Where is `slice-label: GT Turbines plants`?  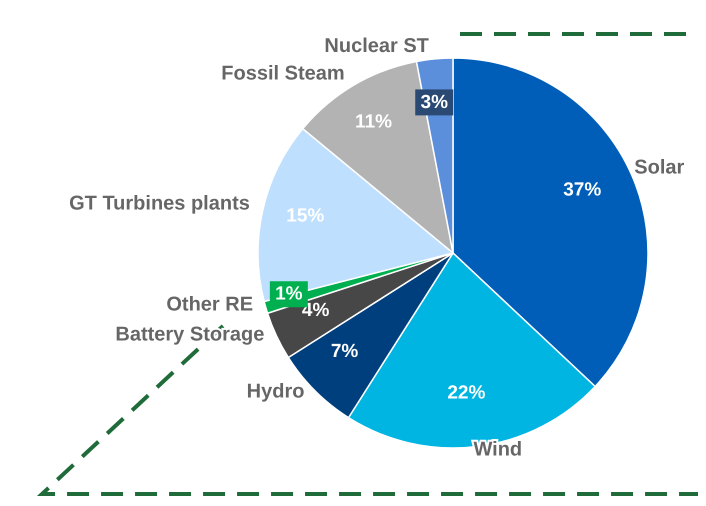 slice-label: GT Turbines plants is located at coordinates (159, 203).